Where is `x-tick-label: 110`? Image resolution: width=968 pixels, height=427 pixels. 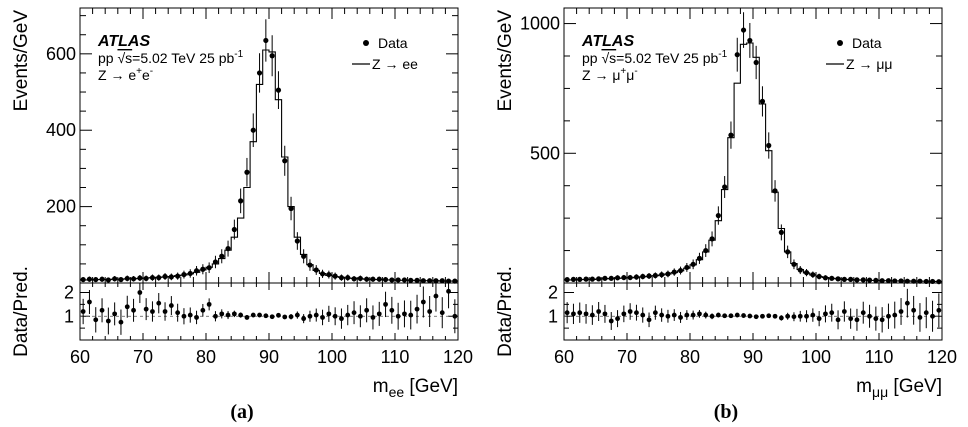
x-tick-label: 110 is located at coordinates (395, 357).